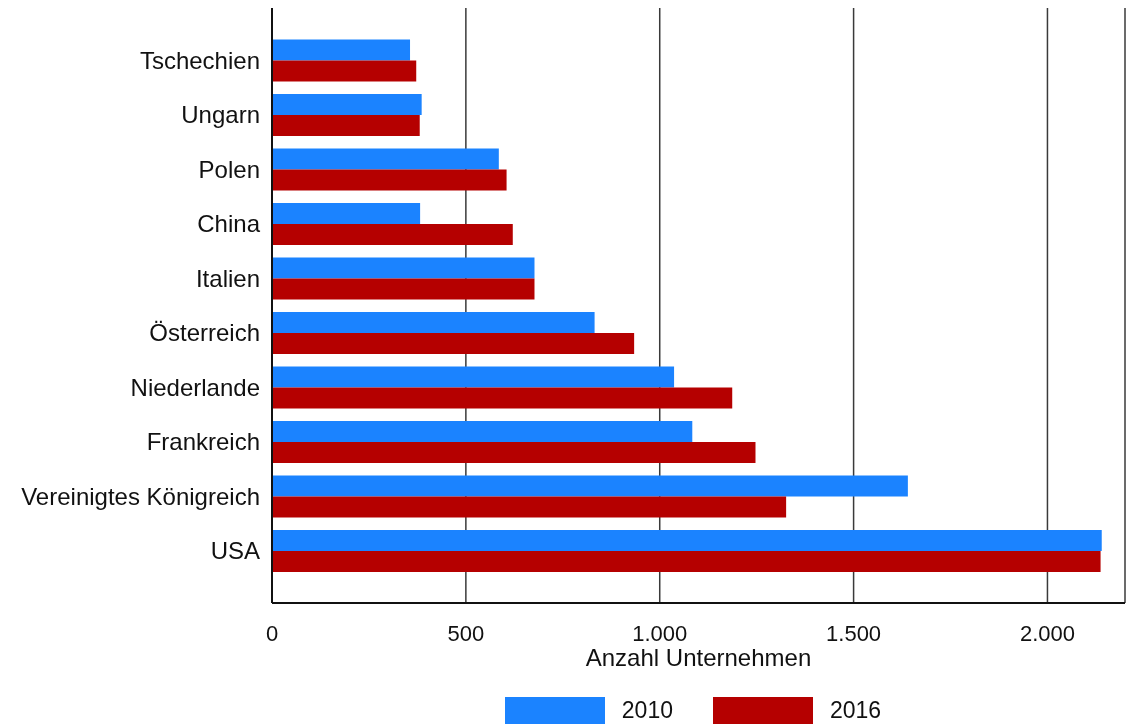  What do you see at coordinates (229, 224) in the screenshot?
I see `y-tick-label: China` at bounding box center [229, 224].